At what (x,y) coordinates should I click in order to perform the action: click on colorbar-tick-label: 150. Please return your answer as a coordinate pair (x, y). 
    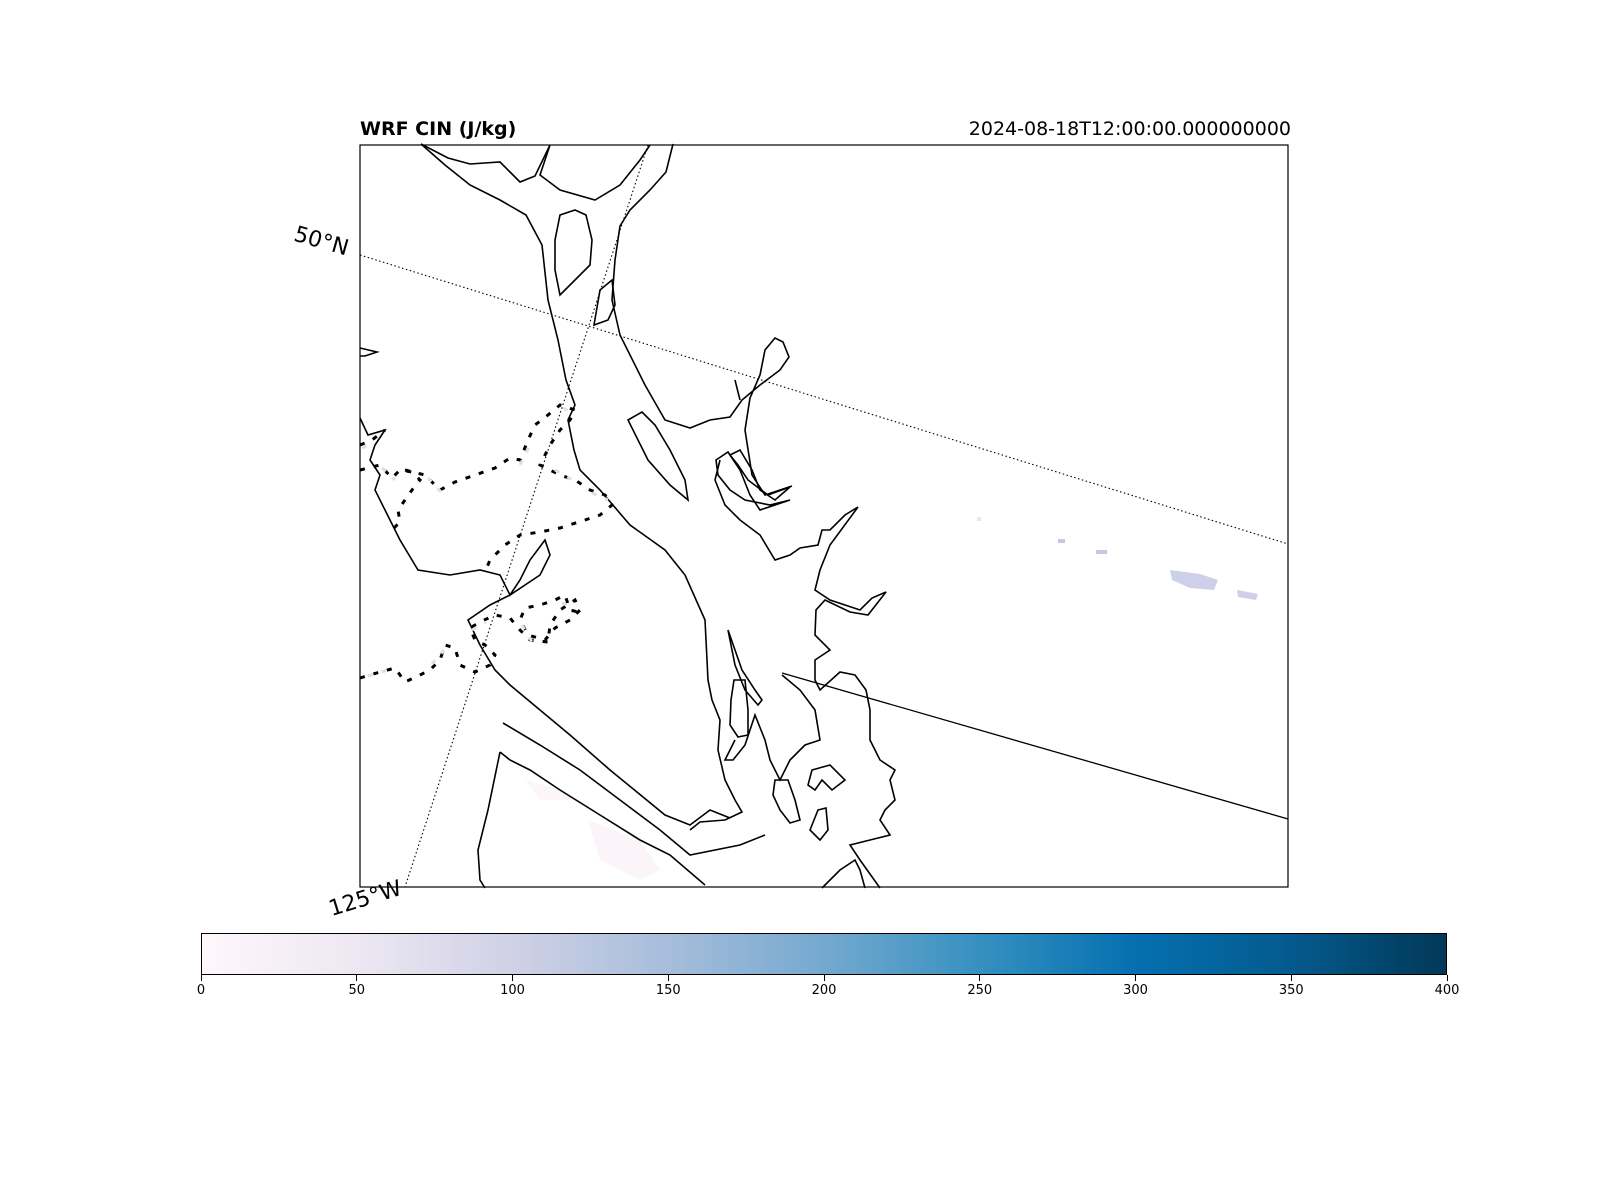
    Looking at the image, I should click on (668, 990).